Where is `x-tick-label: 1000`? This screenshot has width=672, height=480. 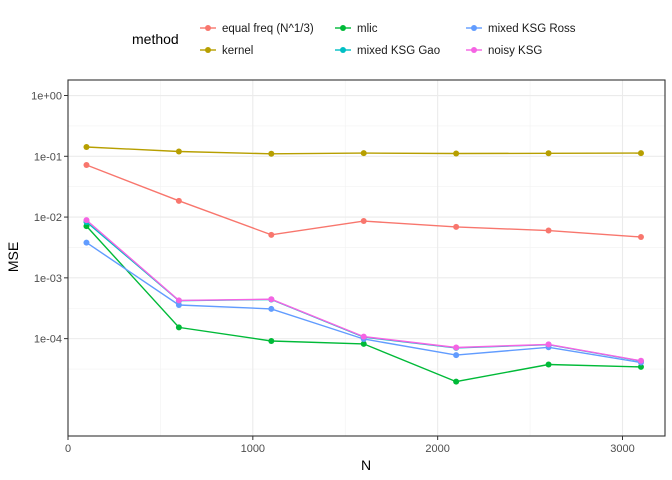 x-tick-label: 1000 is located at coordinates (253, 449).